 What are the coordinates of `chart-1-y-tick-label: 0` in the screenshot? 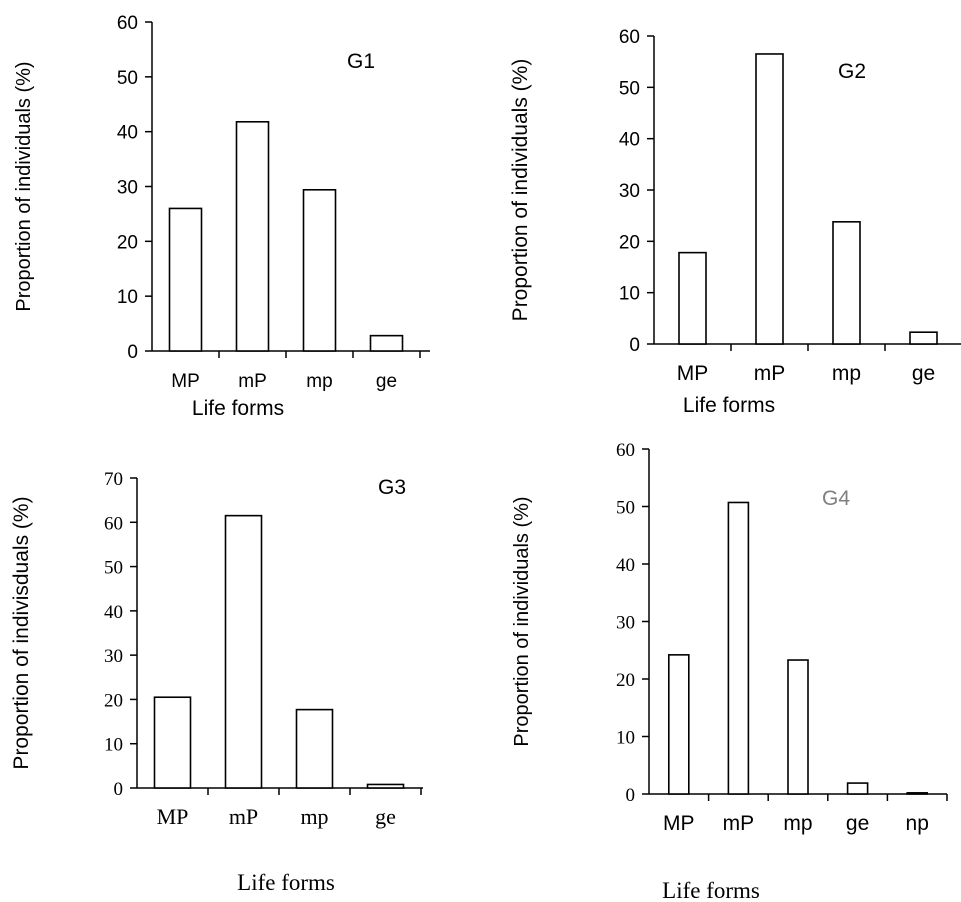 It's located at (132, 352).